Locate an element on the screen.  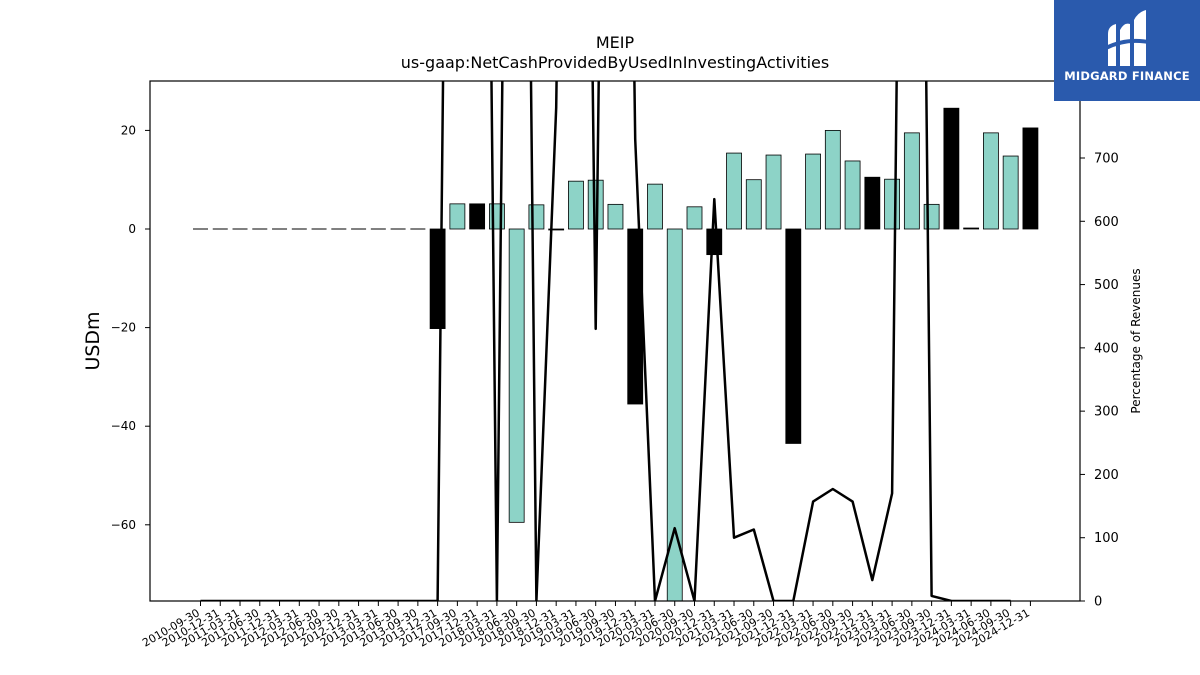
y2-tick-label: 600 is located at coordinates (1106, 222).